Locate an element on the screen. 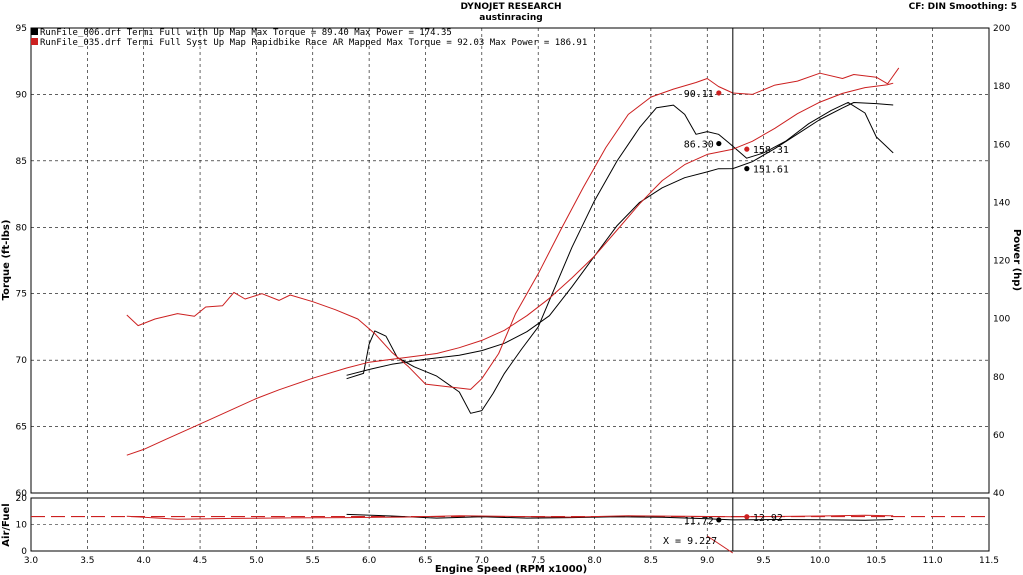 This screenshot has height=575, width=1023. x-tick-label: 5.5 is located at coordinates (313, 561).